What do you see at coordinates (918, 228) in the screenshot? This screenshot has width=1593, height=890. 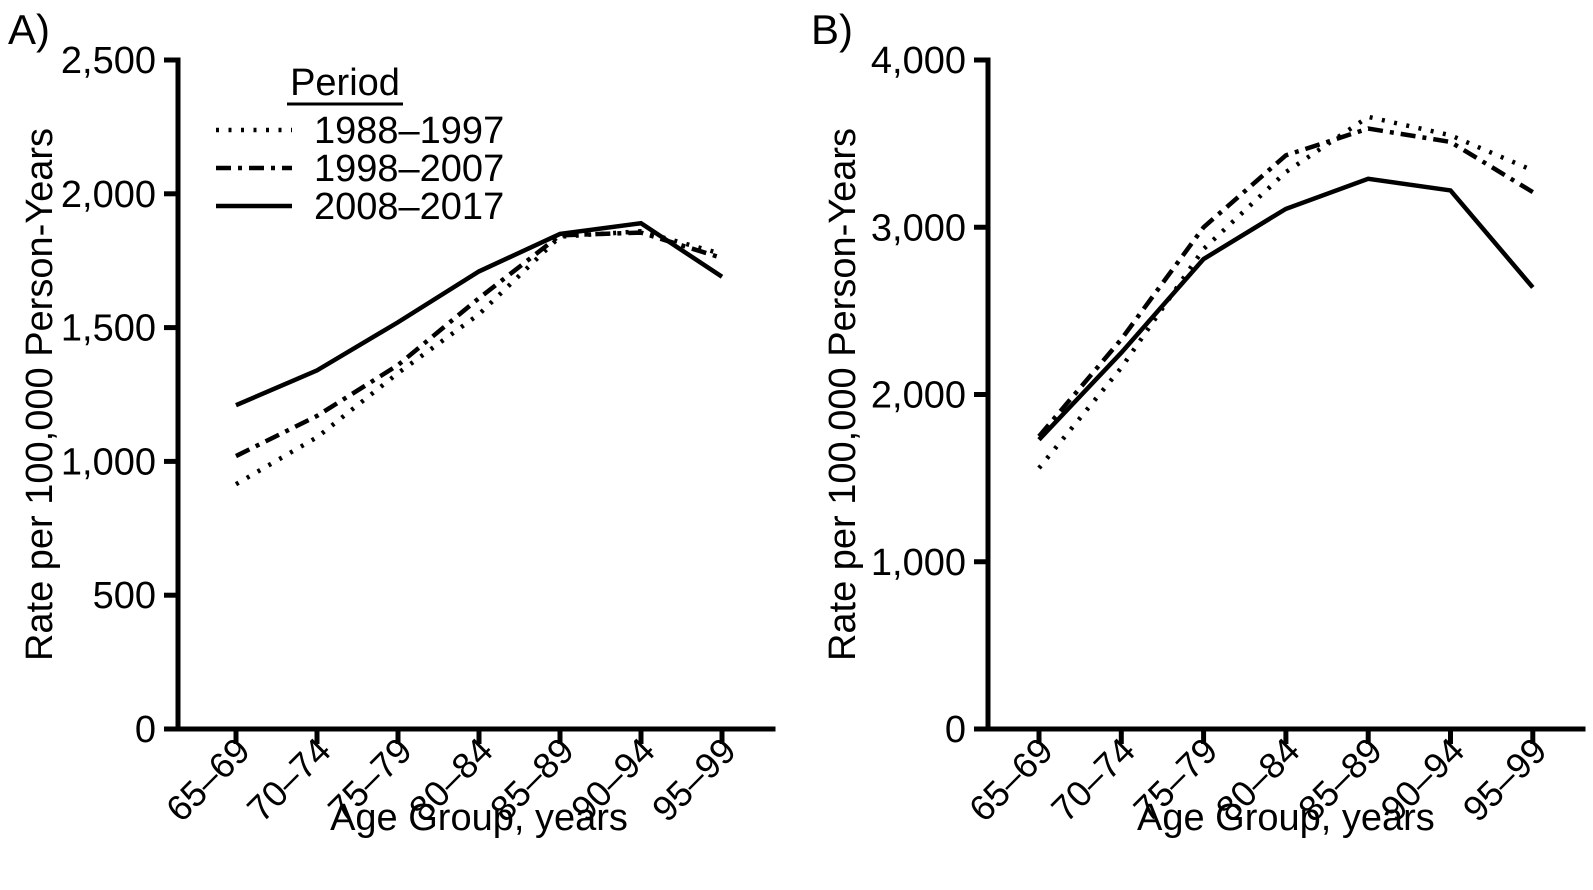 I see `y-tick-label: 3,000` at bounding box center [918, 228].